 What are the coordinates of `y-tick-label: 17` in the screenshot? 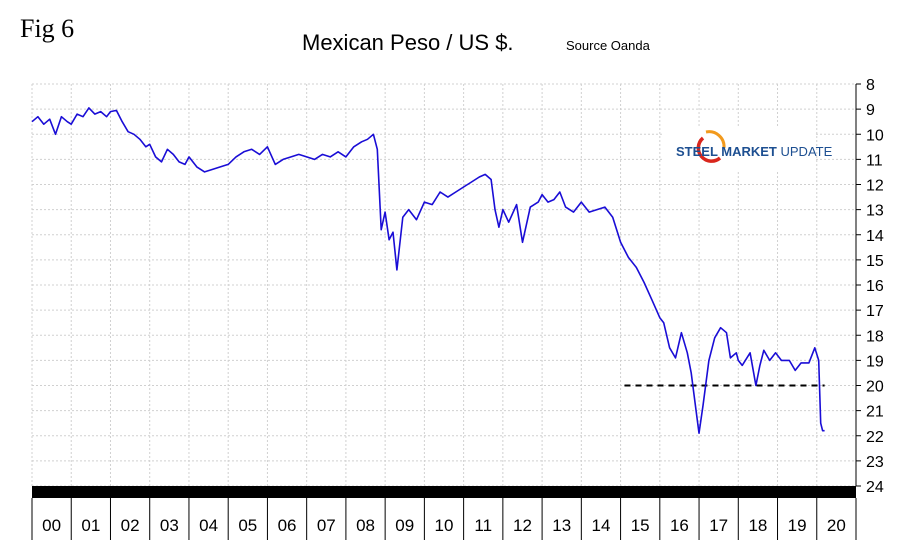 It's located at (875, 311).